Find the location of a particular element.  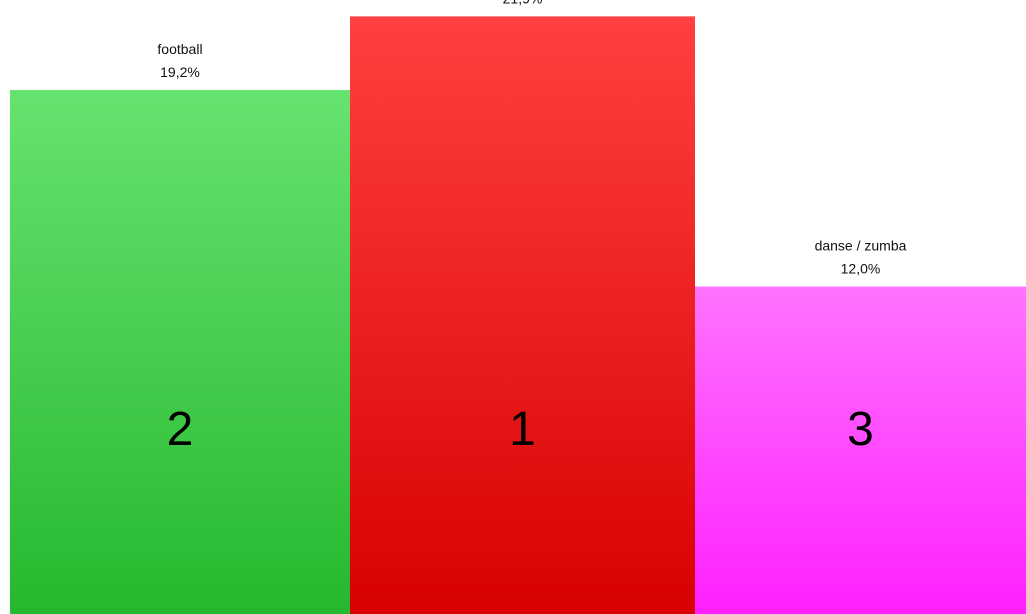

rank-number: 3 is located at coordinates (860, 429).